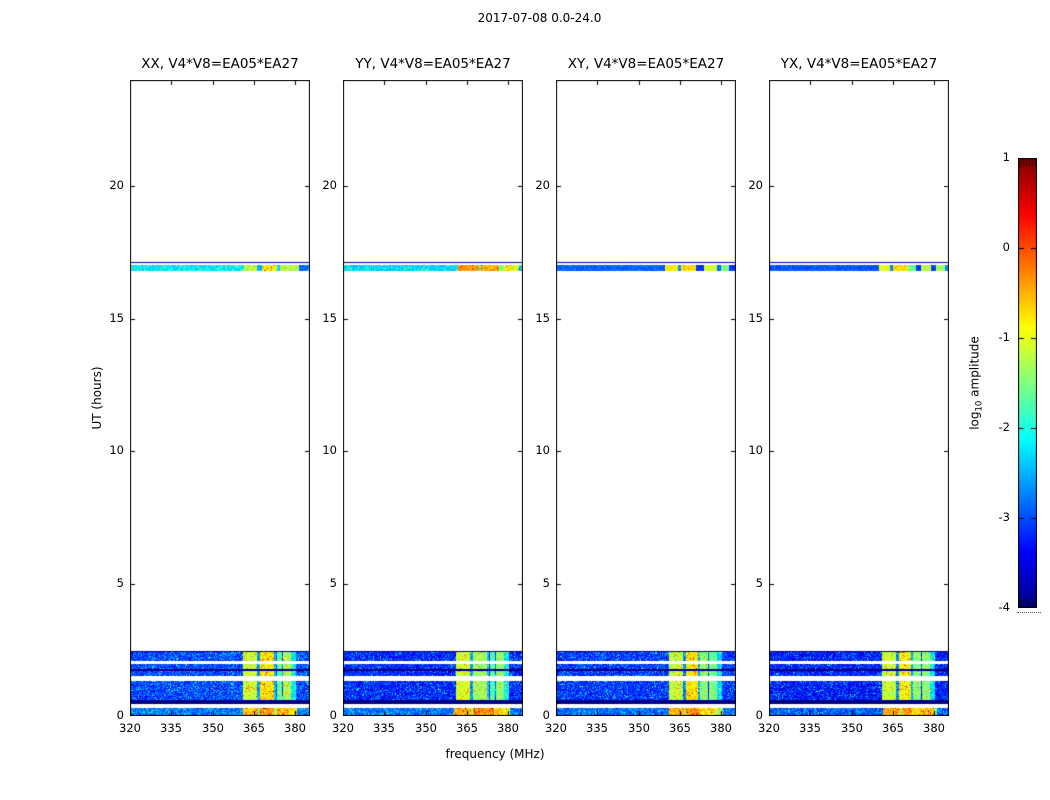 The image size is (1050, 800). I want to click on spectrogram-canvas-yy, so click(433, 398).